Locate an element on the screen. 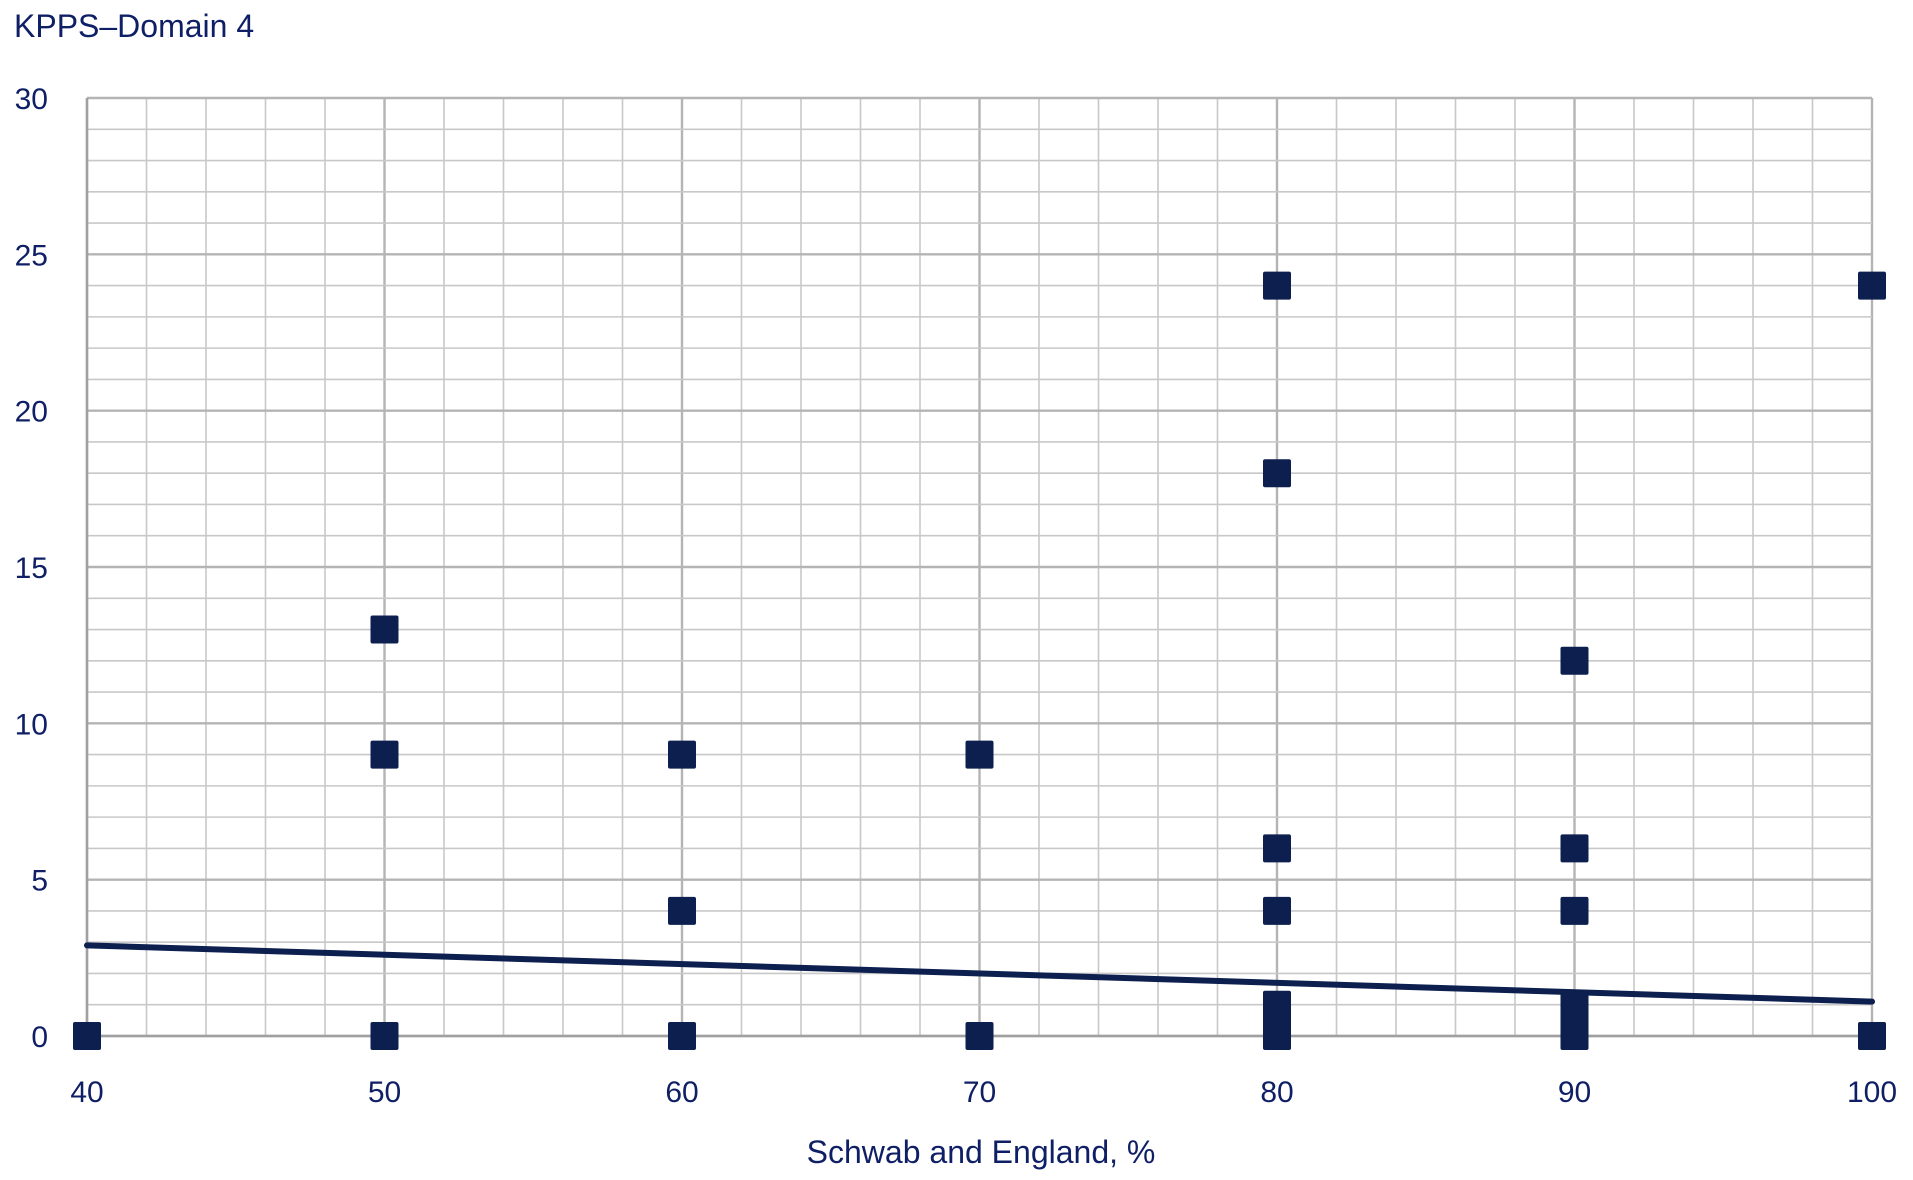  x-tick-label: 60 is located at coordinates (681, 1092).